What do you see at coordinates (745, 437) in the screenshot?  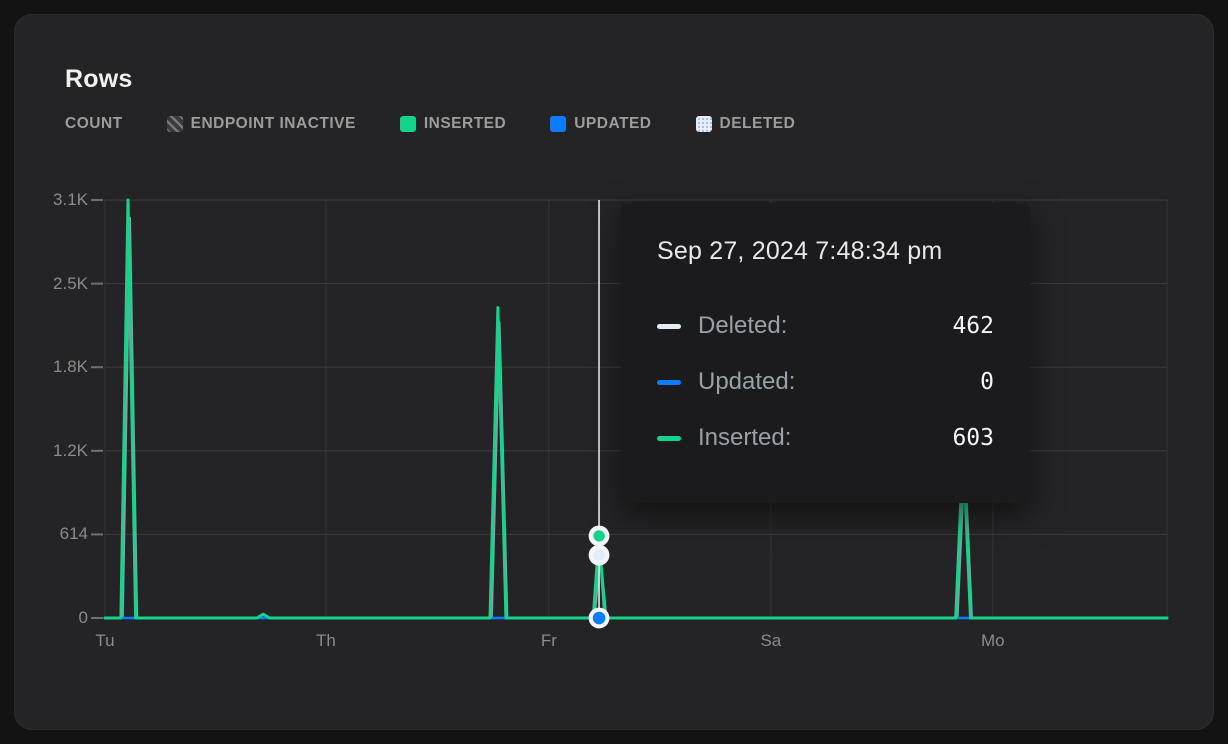 I see `tooltip-label: Inserted:` at bounding box center [745, 437].